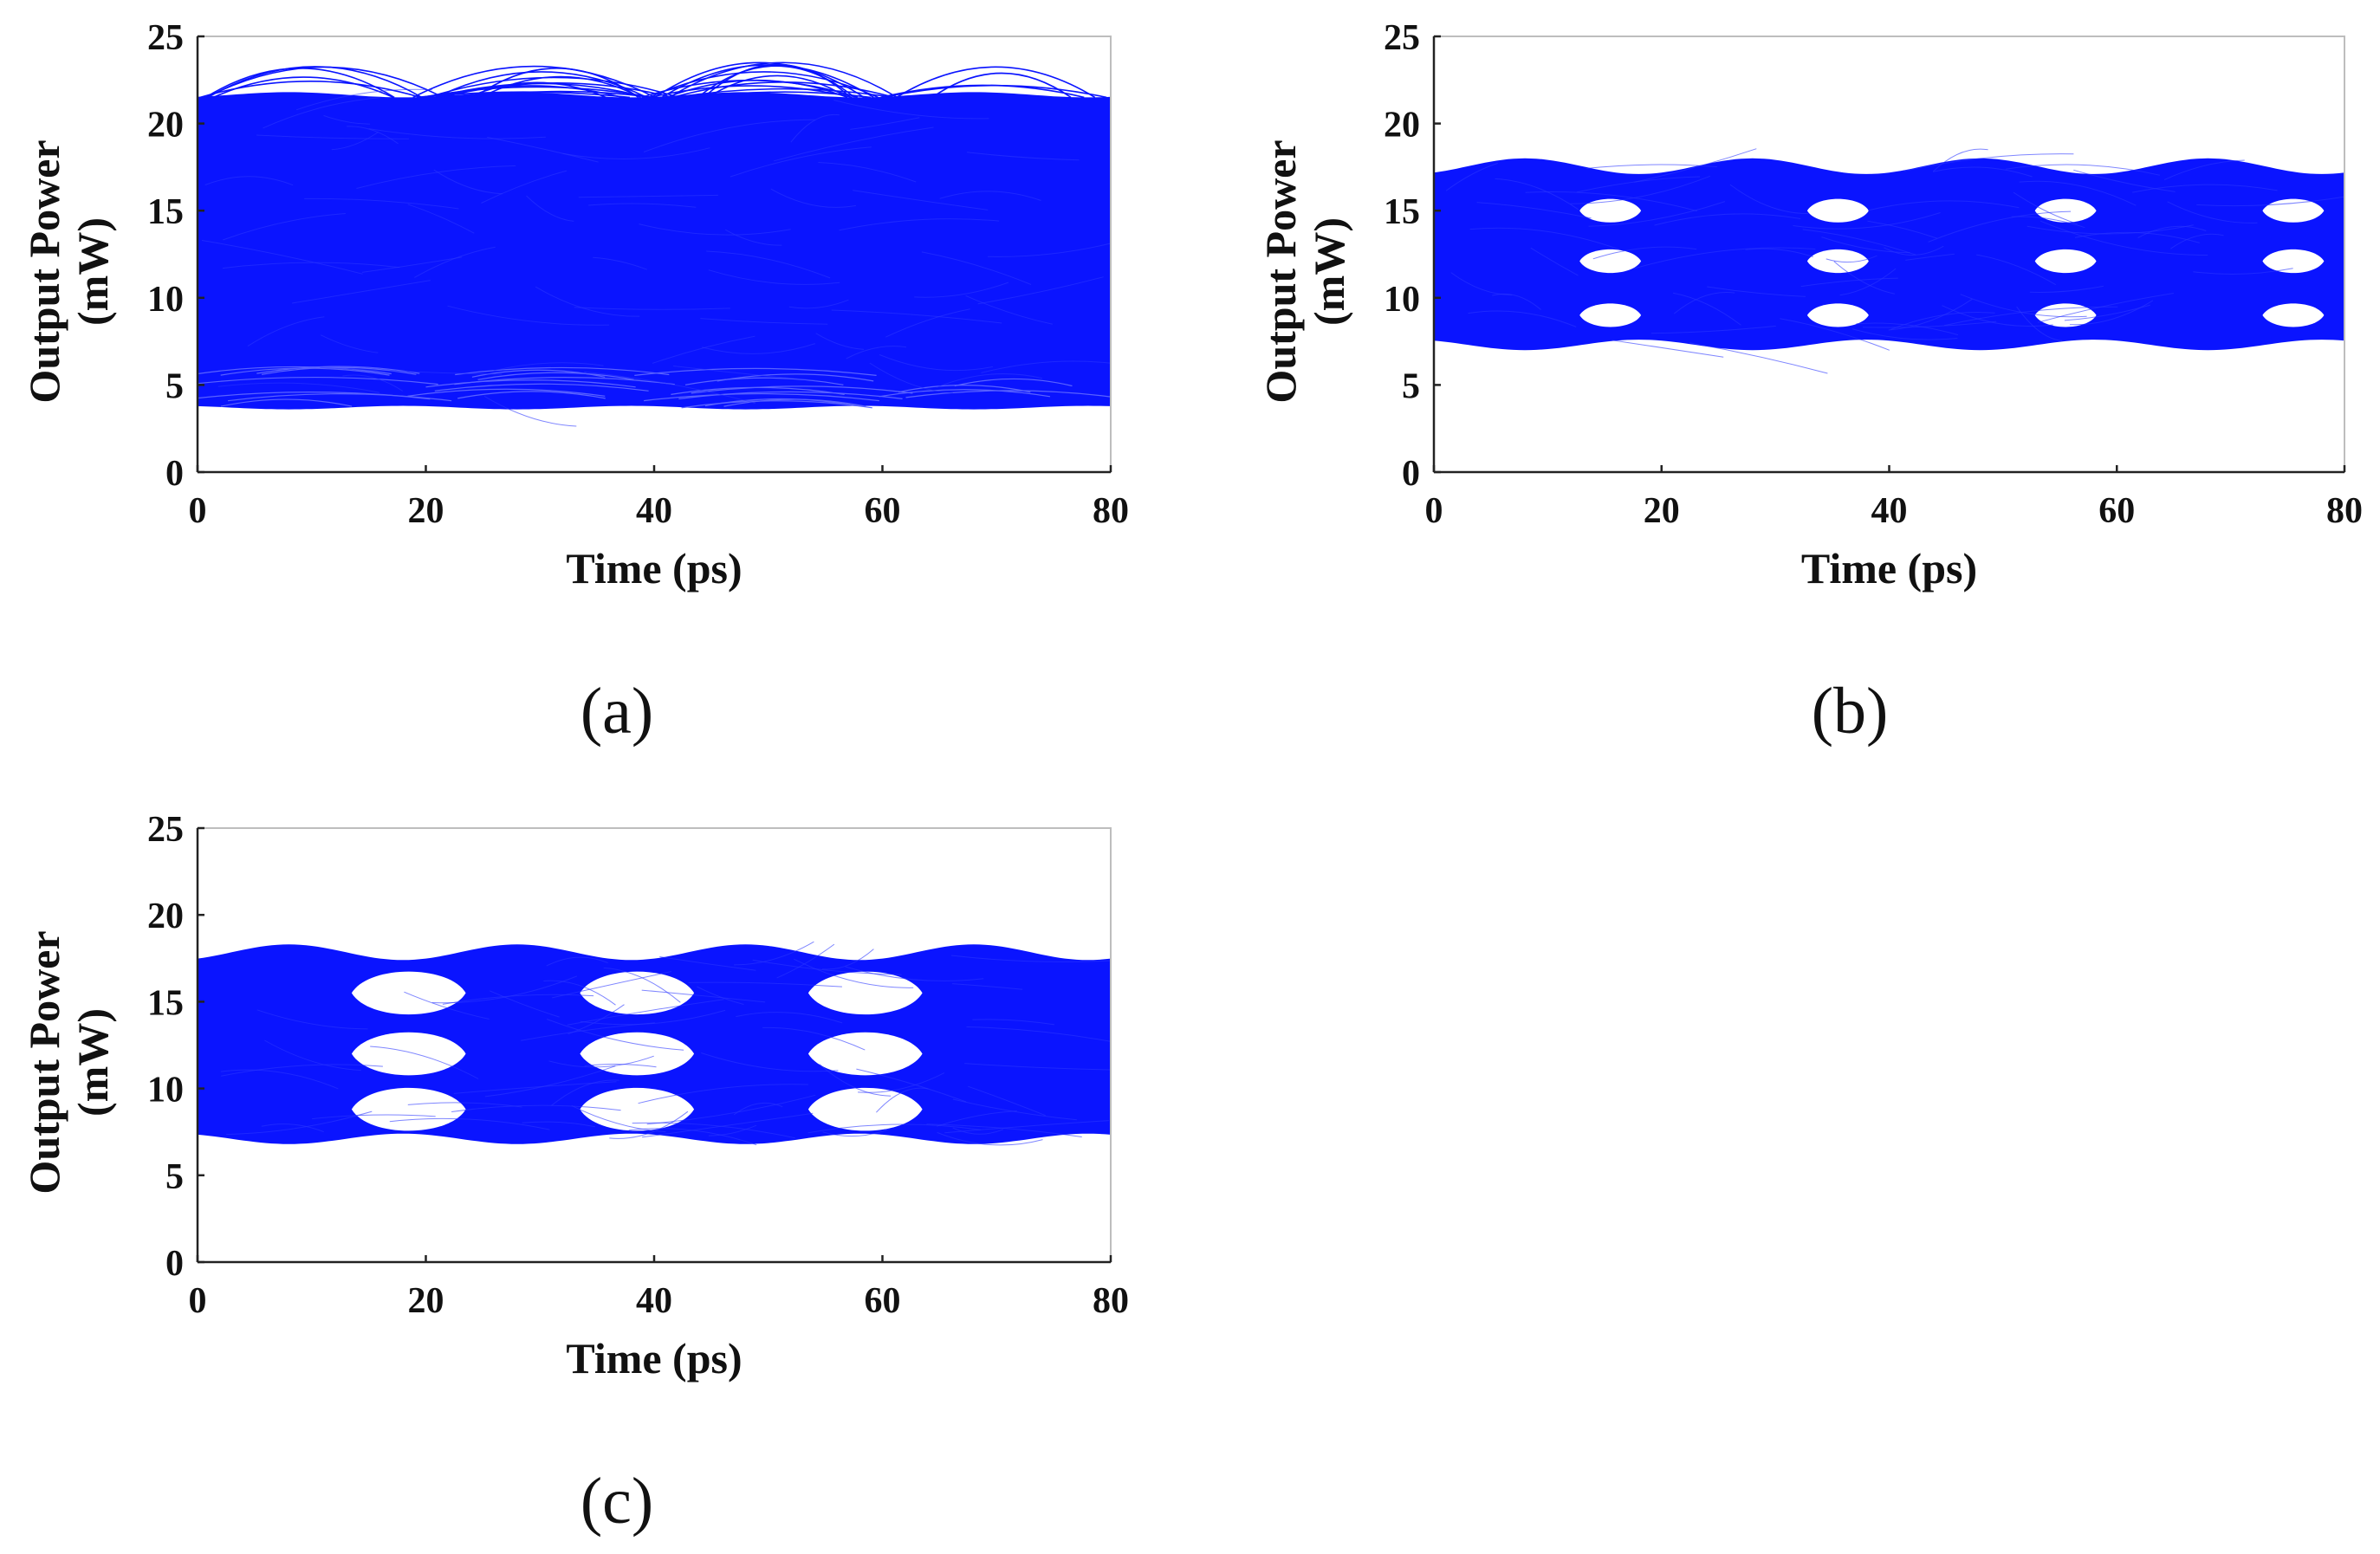 This screenshot has height=1554, width=2380. Describe the element at coordinates (654, 568) in the screenshot. I see `x-axis-label: Time (ps)` at that location.